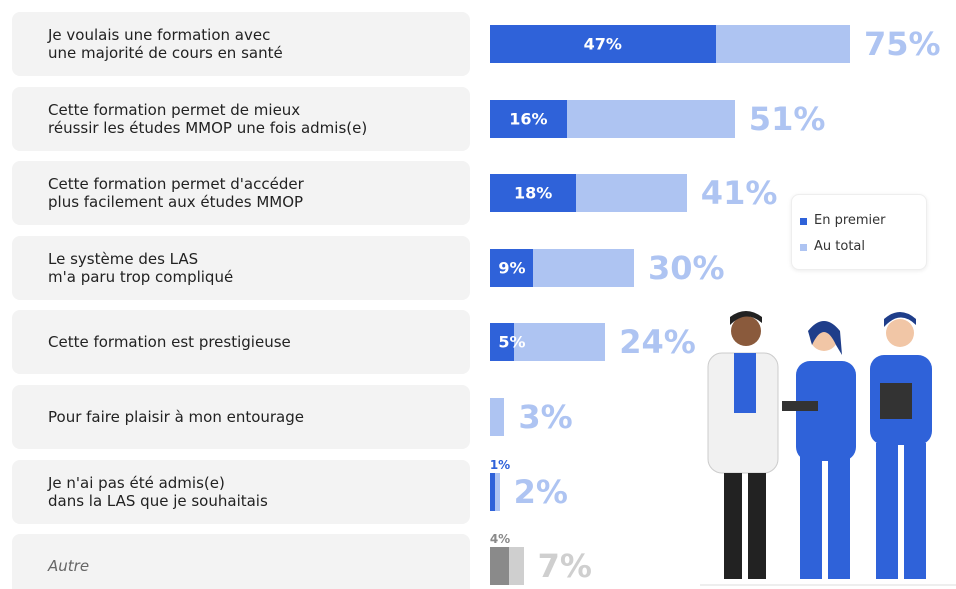 The image size is (956, 589). Describe the element at coordinates (545, 417) in the screenshot. I see `total-label: 3%` at that location.